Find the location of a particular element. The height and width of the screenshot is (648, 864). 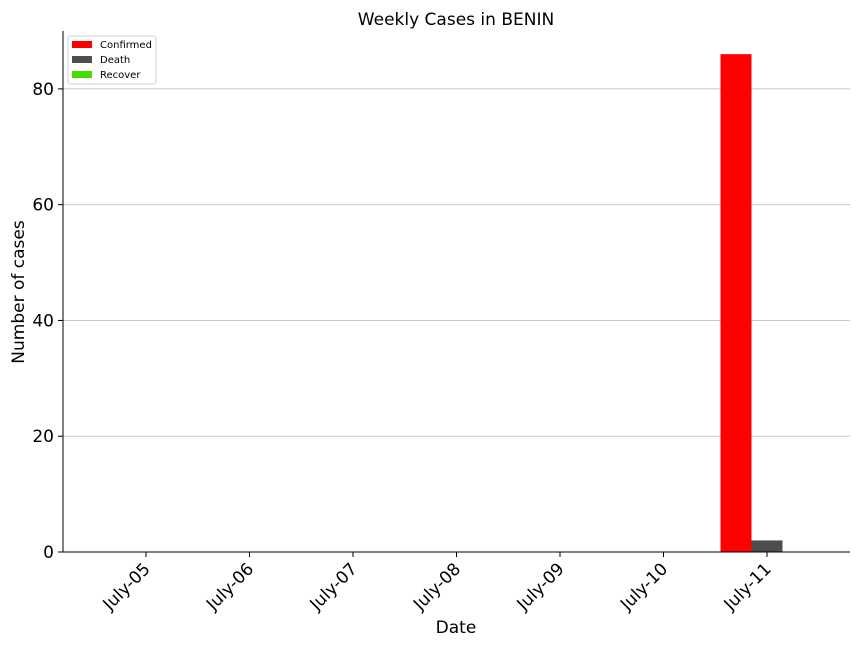

y-tick-label: 20 is located at coordinates (43, 437).